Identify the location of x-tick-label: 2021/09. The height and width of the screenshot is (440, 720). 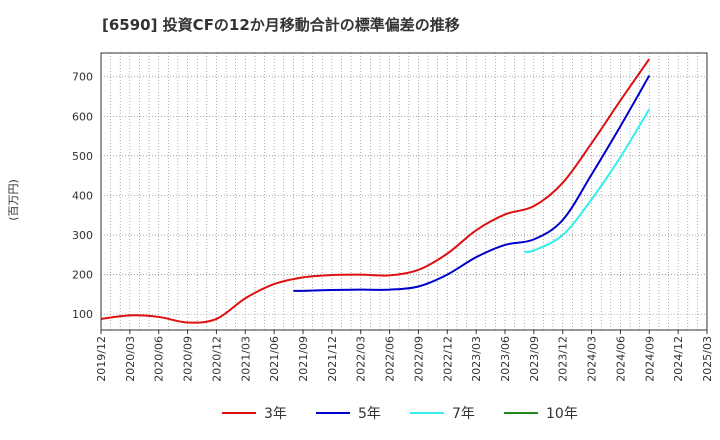
(303, 359).